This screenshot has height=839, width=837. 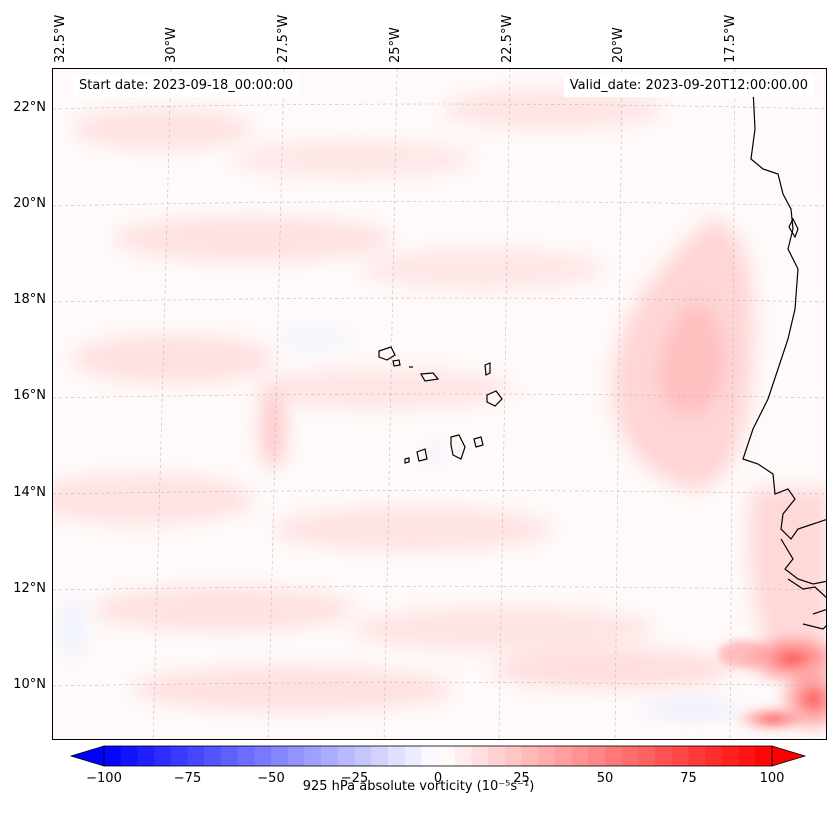 What do you see at coordinates (29, 203) in the screenshot?
I see `latitude-label: 20°N` at bounding box center [29, 203].